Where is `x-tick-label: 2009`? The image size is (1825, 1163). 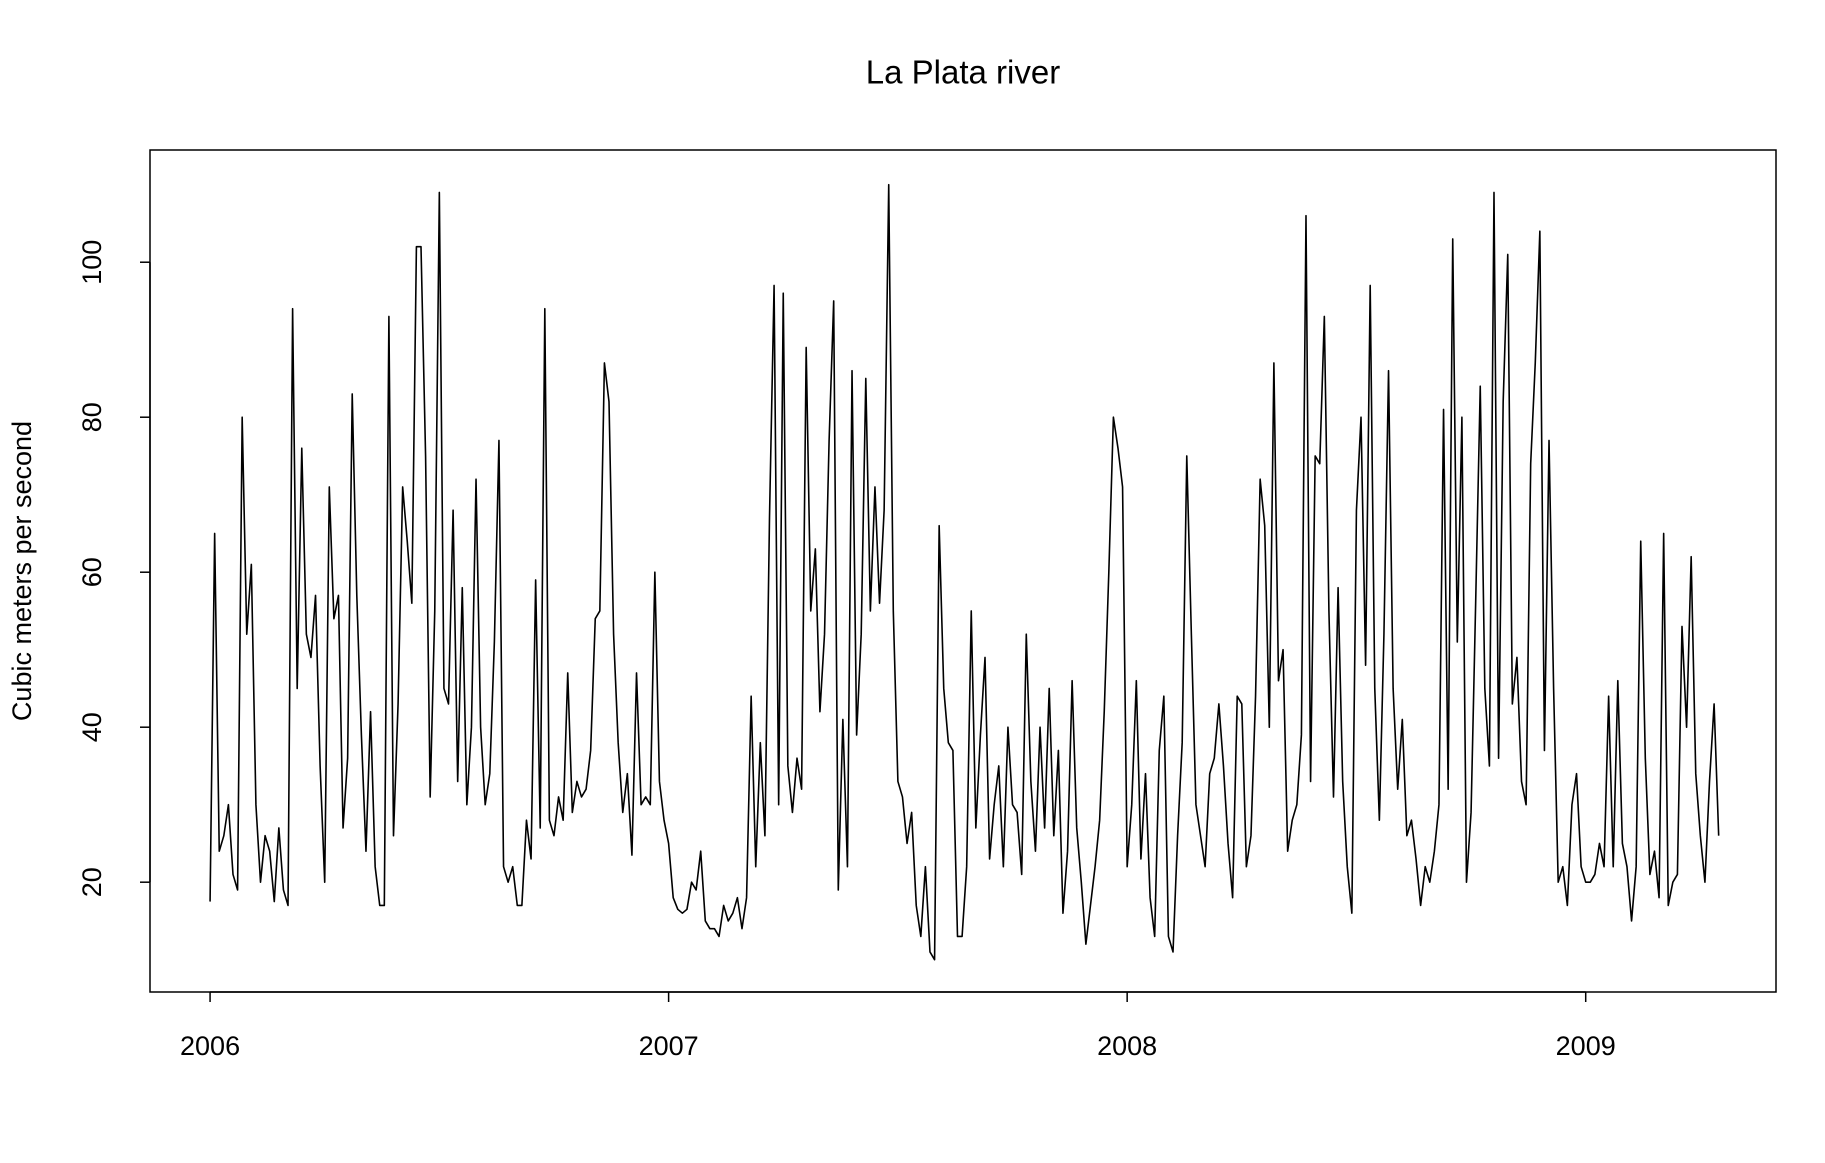
x-tick-label: 2009 is located at coordinates (1586, 1046).